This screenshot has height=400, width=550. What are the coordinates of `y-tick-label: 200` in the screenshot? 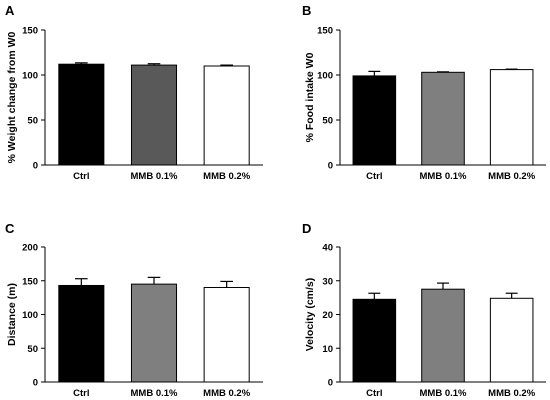 It's located at (30, 248).